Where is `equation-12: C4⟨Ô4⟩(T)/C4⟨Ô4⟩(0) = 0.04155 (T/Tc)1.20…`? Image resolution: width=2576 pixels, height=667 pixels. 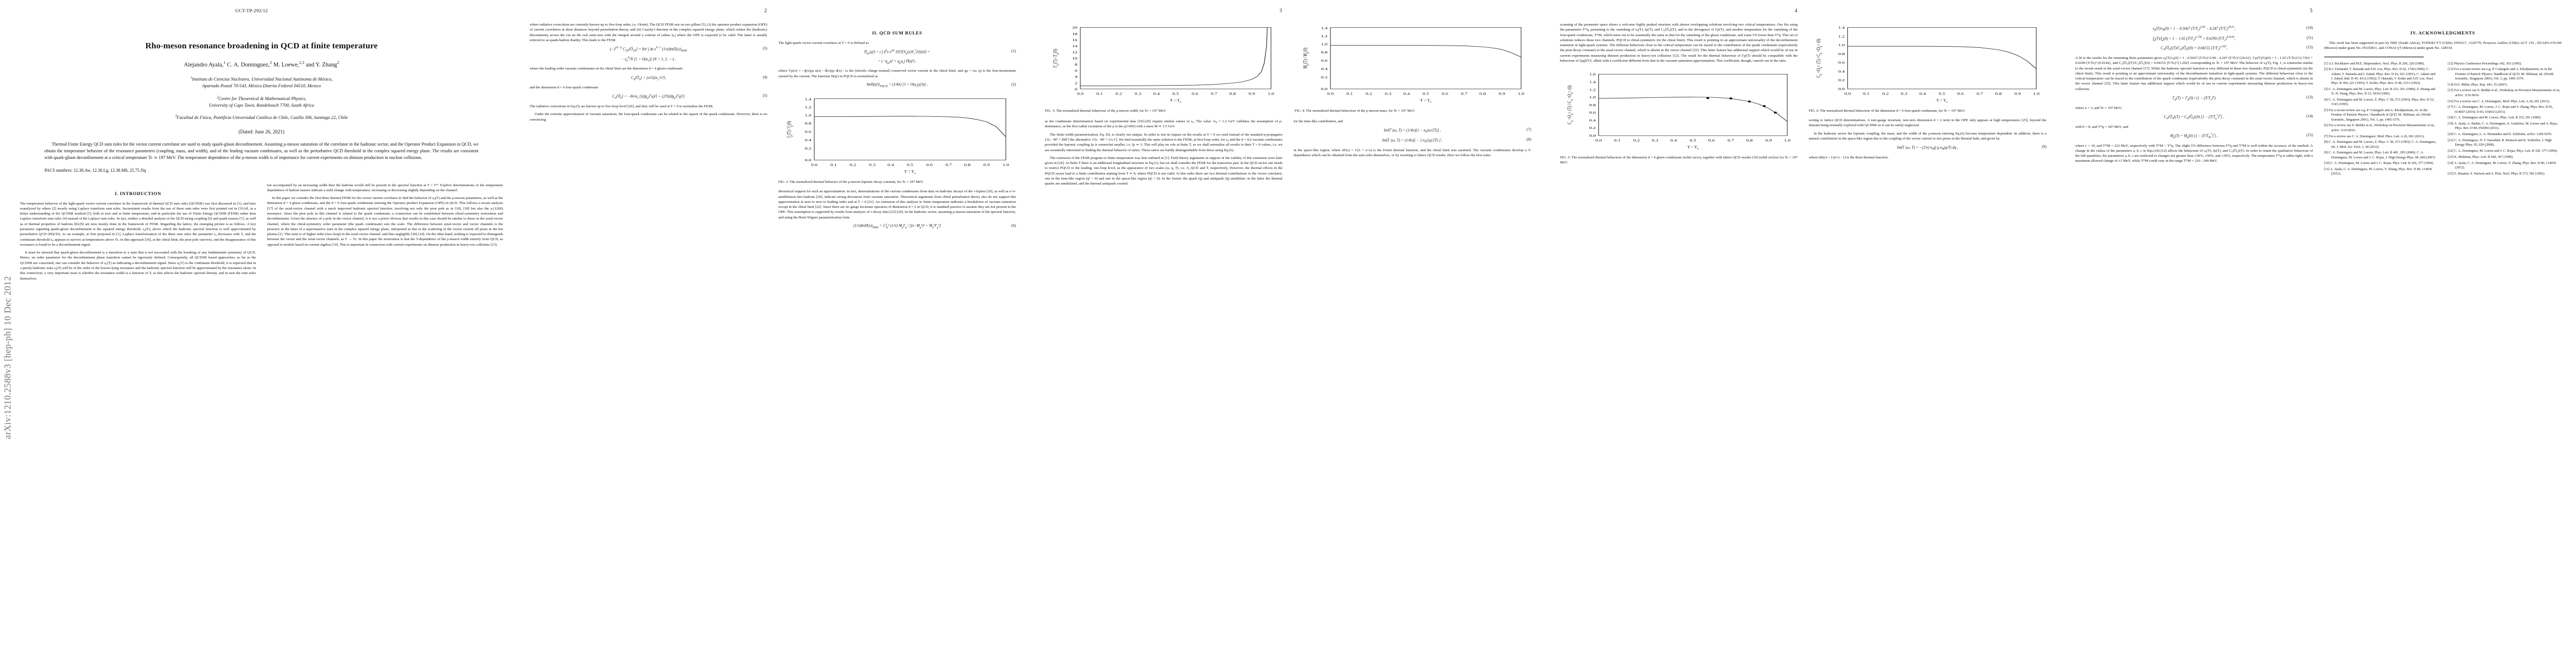
equation-12: C4⟨Ô4⟩(T)/C4⟨Ô4⟩(0) = 0.04155 (T/Tc)1.20… is located at coordinates (2236, 49).